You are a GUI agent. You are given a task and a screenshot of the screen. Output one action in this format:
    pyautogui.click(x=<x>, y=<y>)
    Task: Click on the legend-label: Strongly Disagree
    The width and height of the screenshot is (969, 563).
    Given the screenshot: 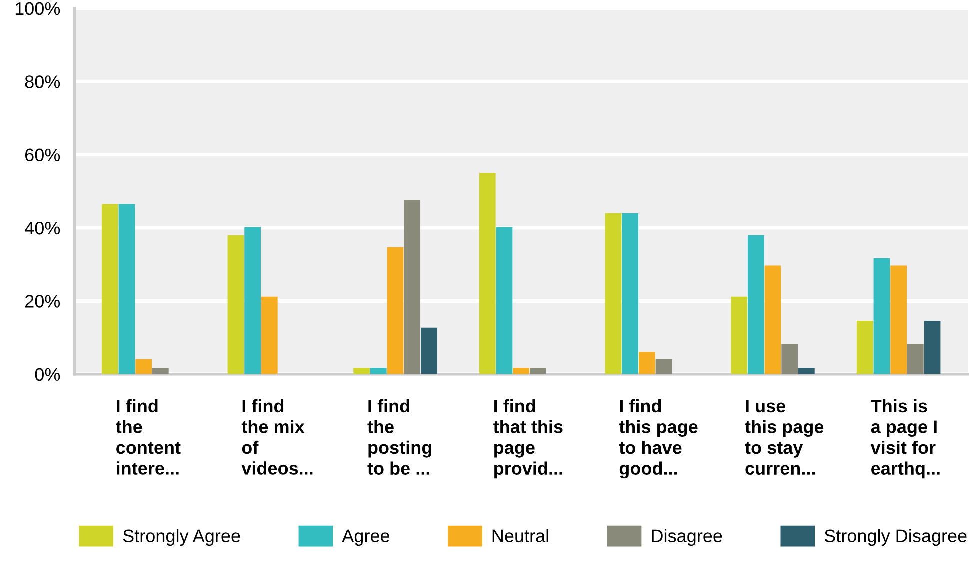 What is the action you would take?
    pyautogui.click(x=895, y=537)
    